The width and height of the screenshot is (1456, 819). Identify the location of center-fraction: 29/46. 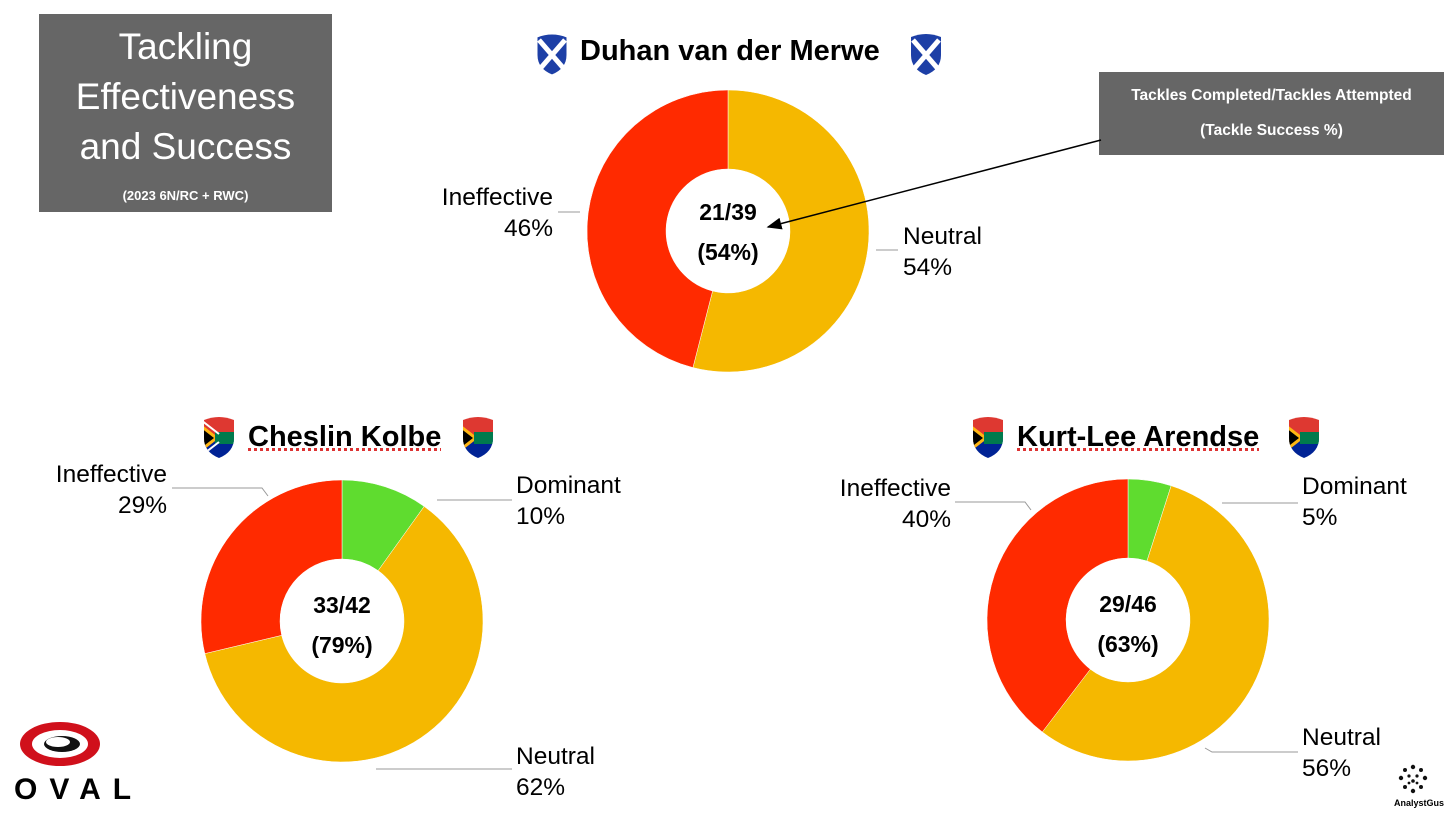
(1128, 604).